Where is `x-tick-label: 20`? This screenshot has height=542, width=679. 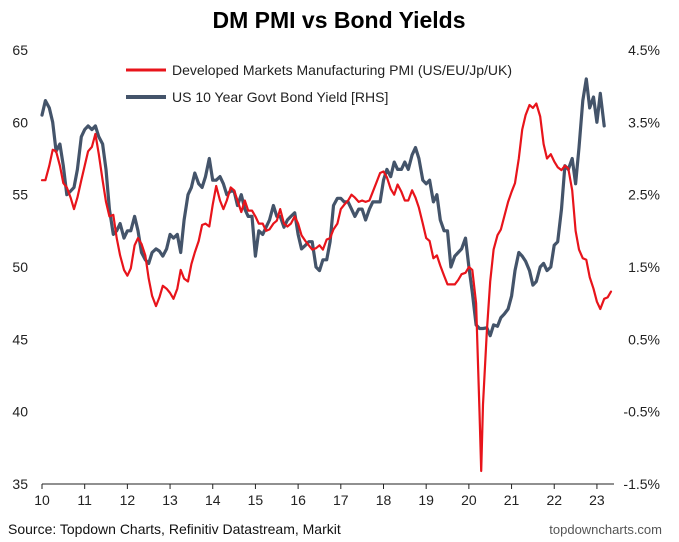 x-tick-label: 20 is located at coordinates (469, 500).